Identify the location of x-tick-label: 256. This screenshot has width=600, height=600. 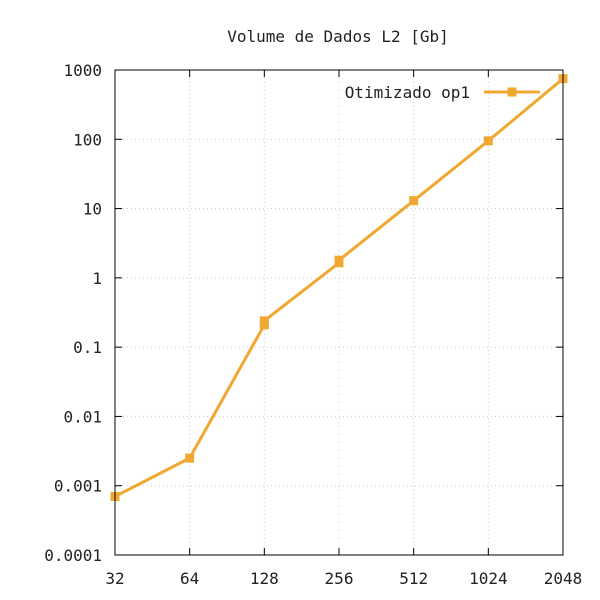
(339, 578).